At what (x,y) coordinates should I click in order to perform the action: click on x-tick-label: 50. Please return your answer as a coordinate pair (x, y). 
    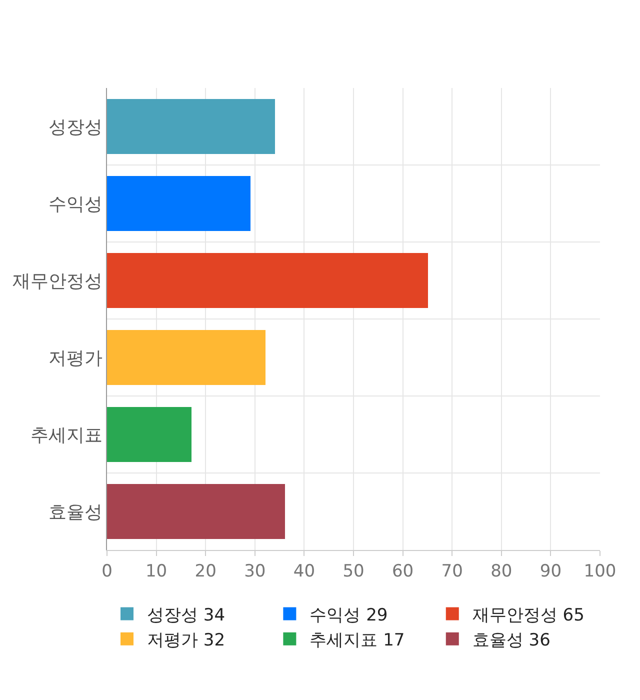
    Looking at the image, I should click on (353, 571).